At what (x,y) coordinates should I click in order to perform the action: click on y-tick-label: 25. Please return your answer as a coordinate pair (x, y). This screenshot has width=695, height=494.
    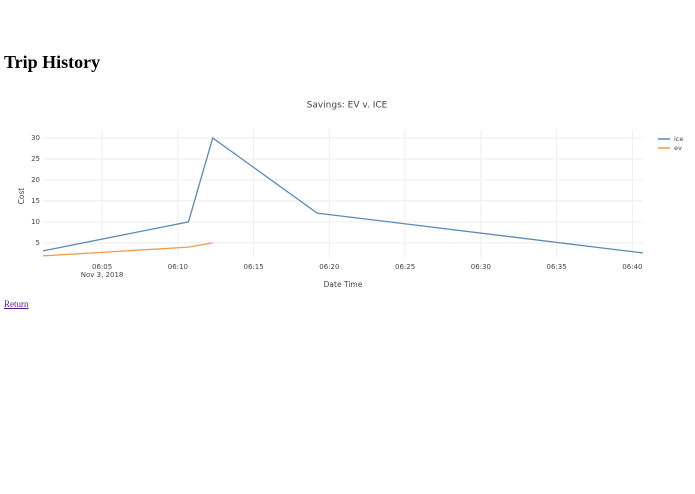
    Looking at the image, I should click on (35, 159).